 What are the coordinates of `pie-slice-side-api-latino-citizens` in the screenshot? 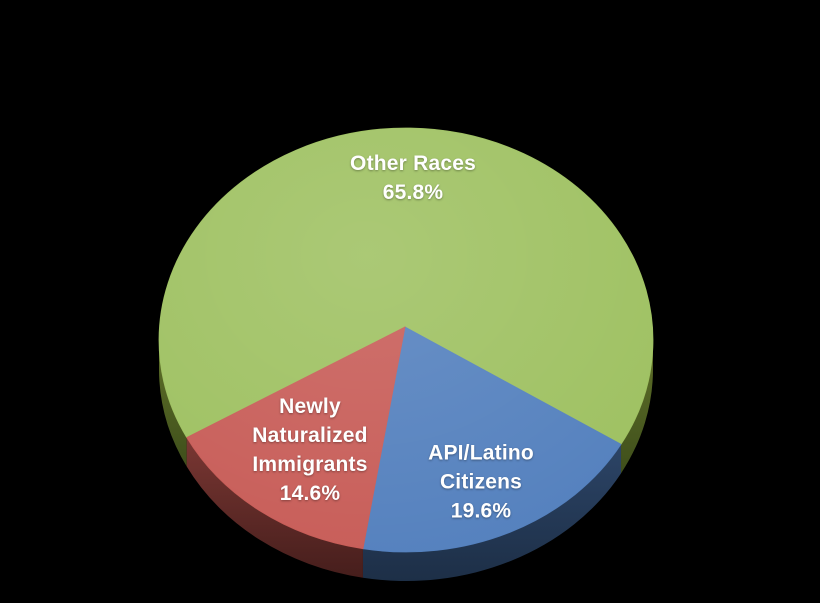 It's located at (492, 512).